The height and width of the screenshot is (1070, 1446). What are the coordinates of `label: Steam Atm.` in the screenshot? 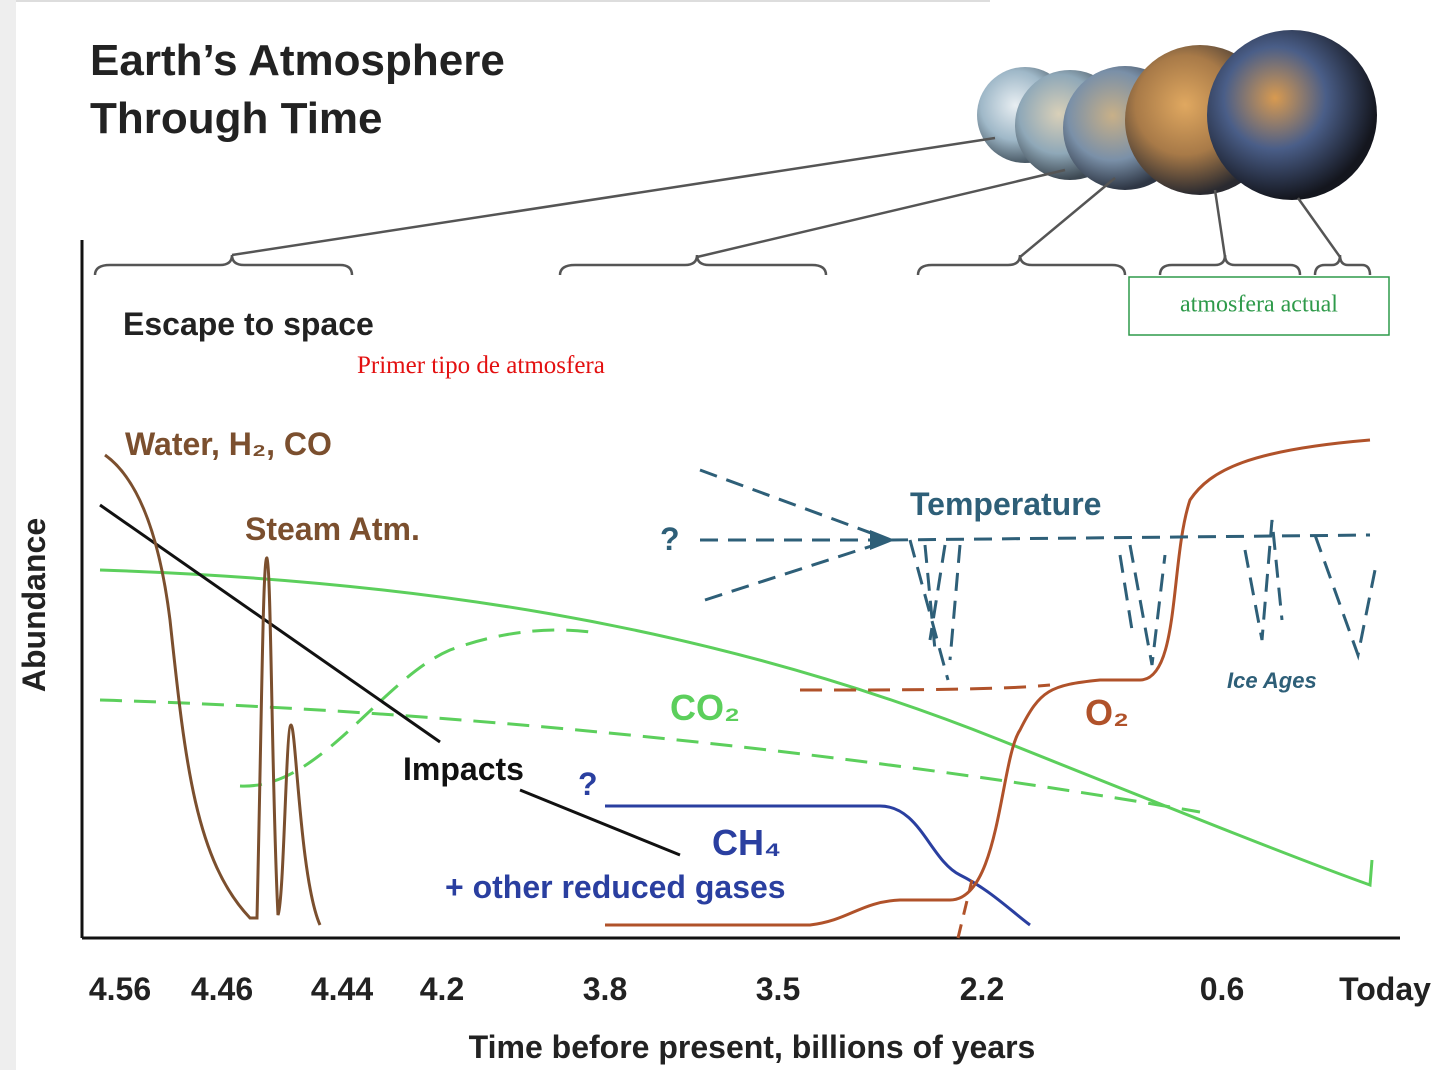 It's located at (332, 529).